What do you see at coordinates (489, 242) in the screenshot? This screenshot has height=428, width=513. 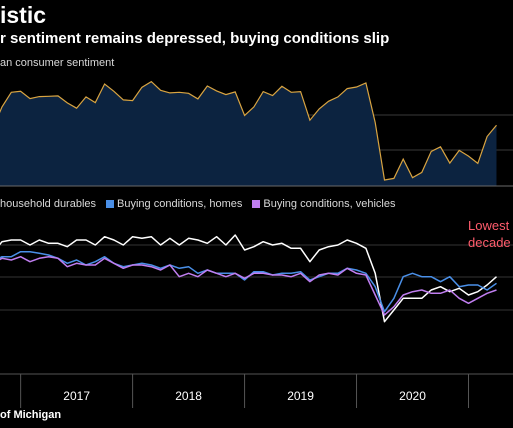 I see `annotation-line-1: decade` at bounding box center [489, 242].